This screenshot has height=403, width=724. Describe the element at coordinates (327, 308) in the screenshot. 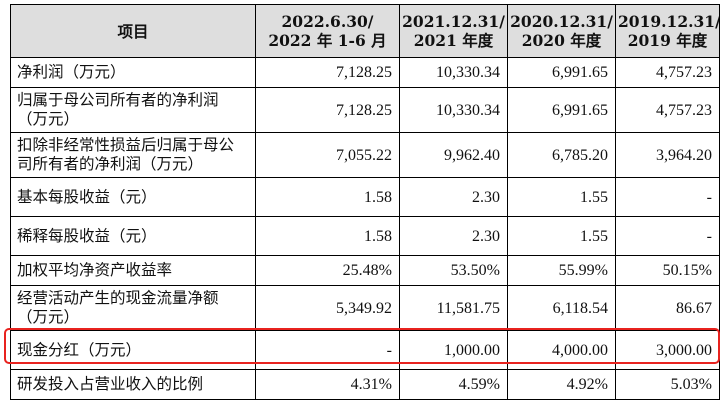

I see `row-value: 5,349.92` at that location.